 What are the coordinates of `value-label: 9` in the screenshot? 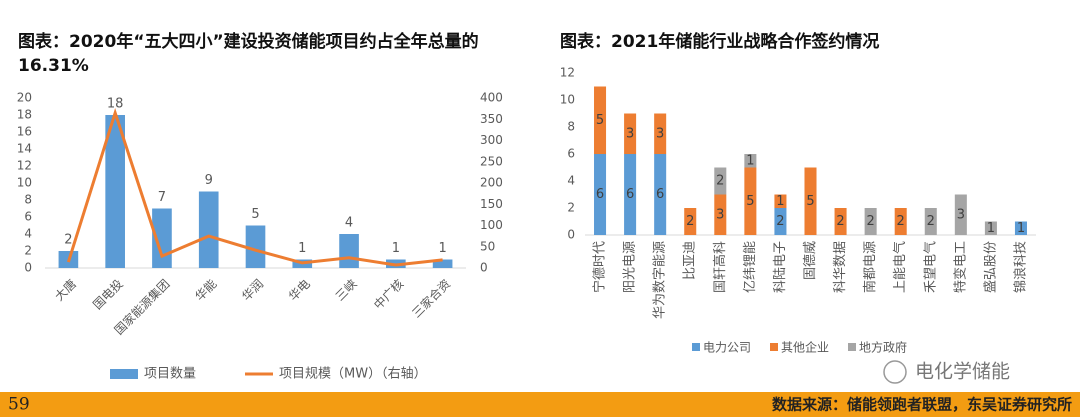 It's located at (209, 180).